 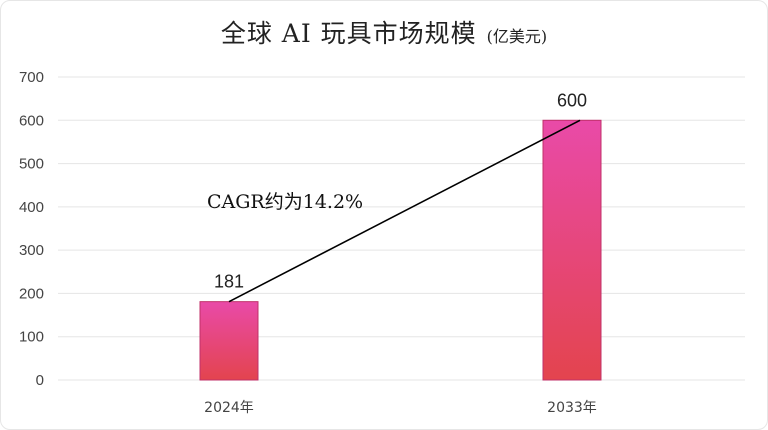 What do you see at coordinates (31, 229) in the screenshot?
I see `y-axis-ticks: 0 100 200 300 400 500 600 700` at bounding box center [31, 229].